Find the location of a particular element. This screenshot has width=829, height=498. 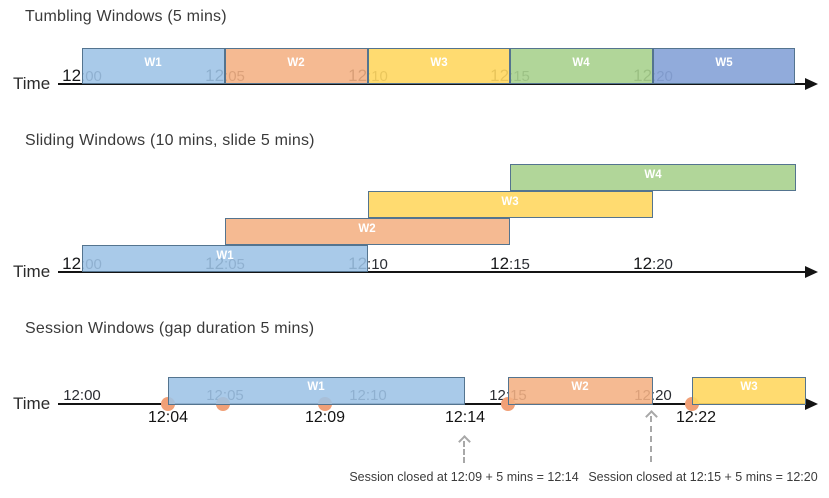

axis-tick: 12:15 is located at coordinates (510, 263).